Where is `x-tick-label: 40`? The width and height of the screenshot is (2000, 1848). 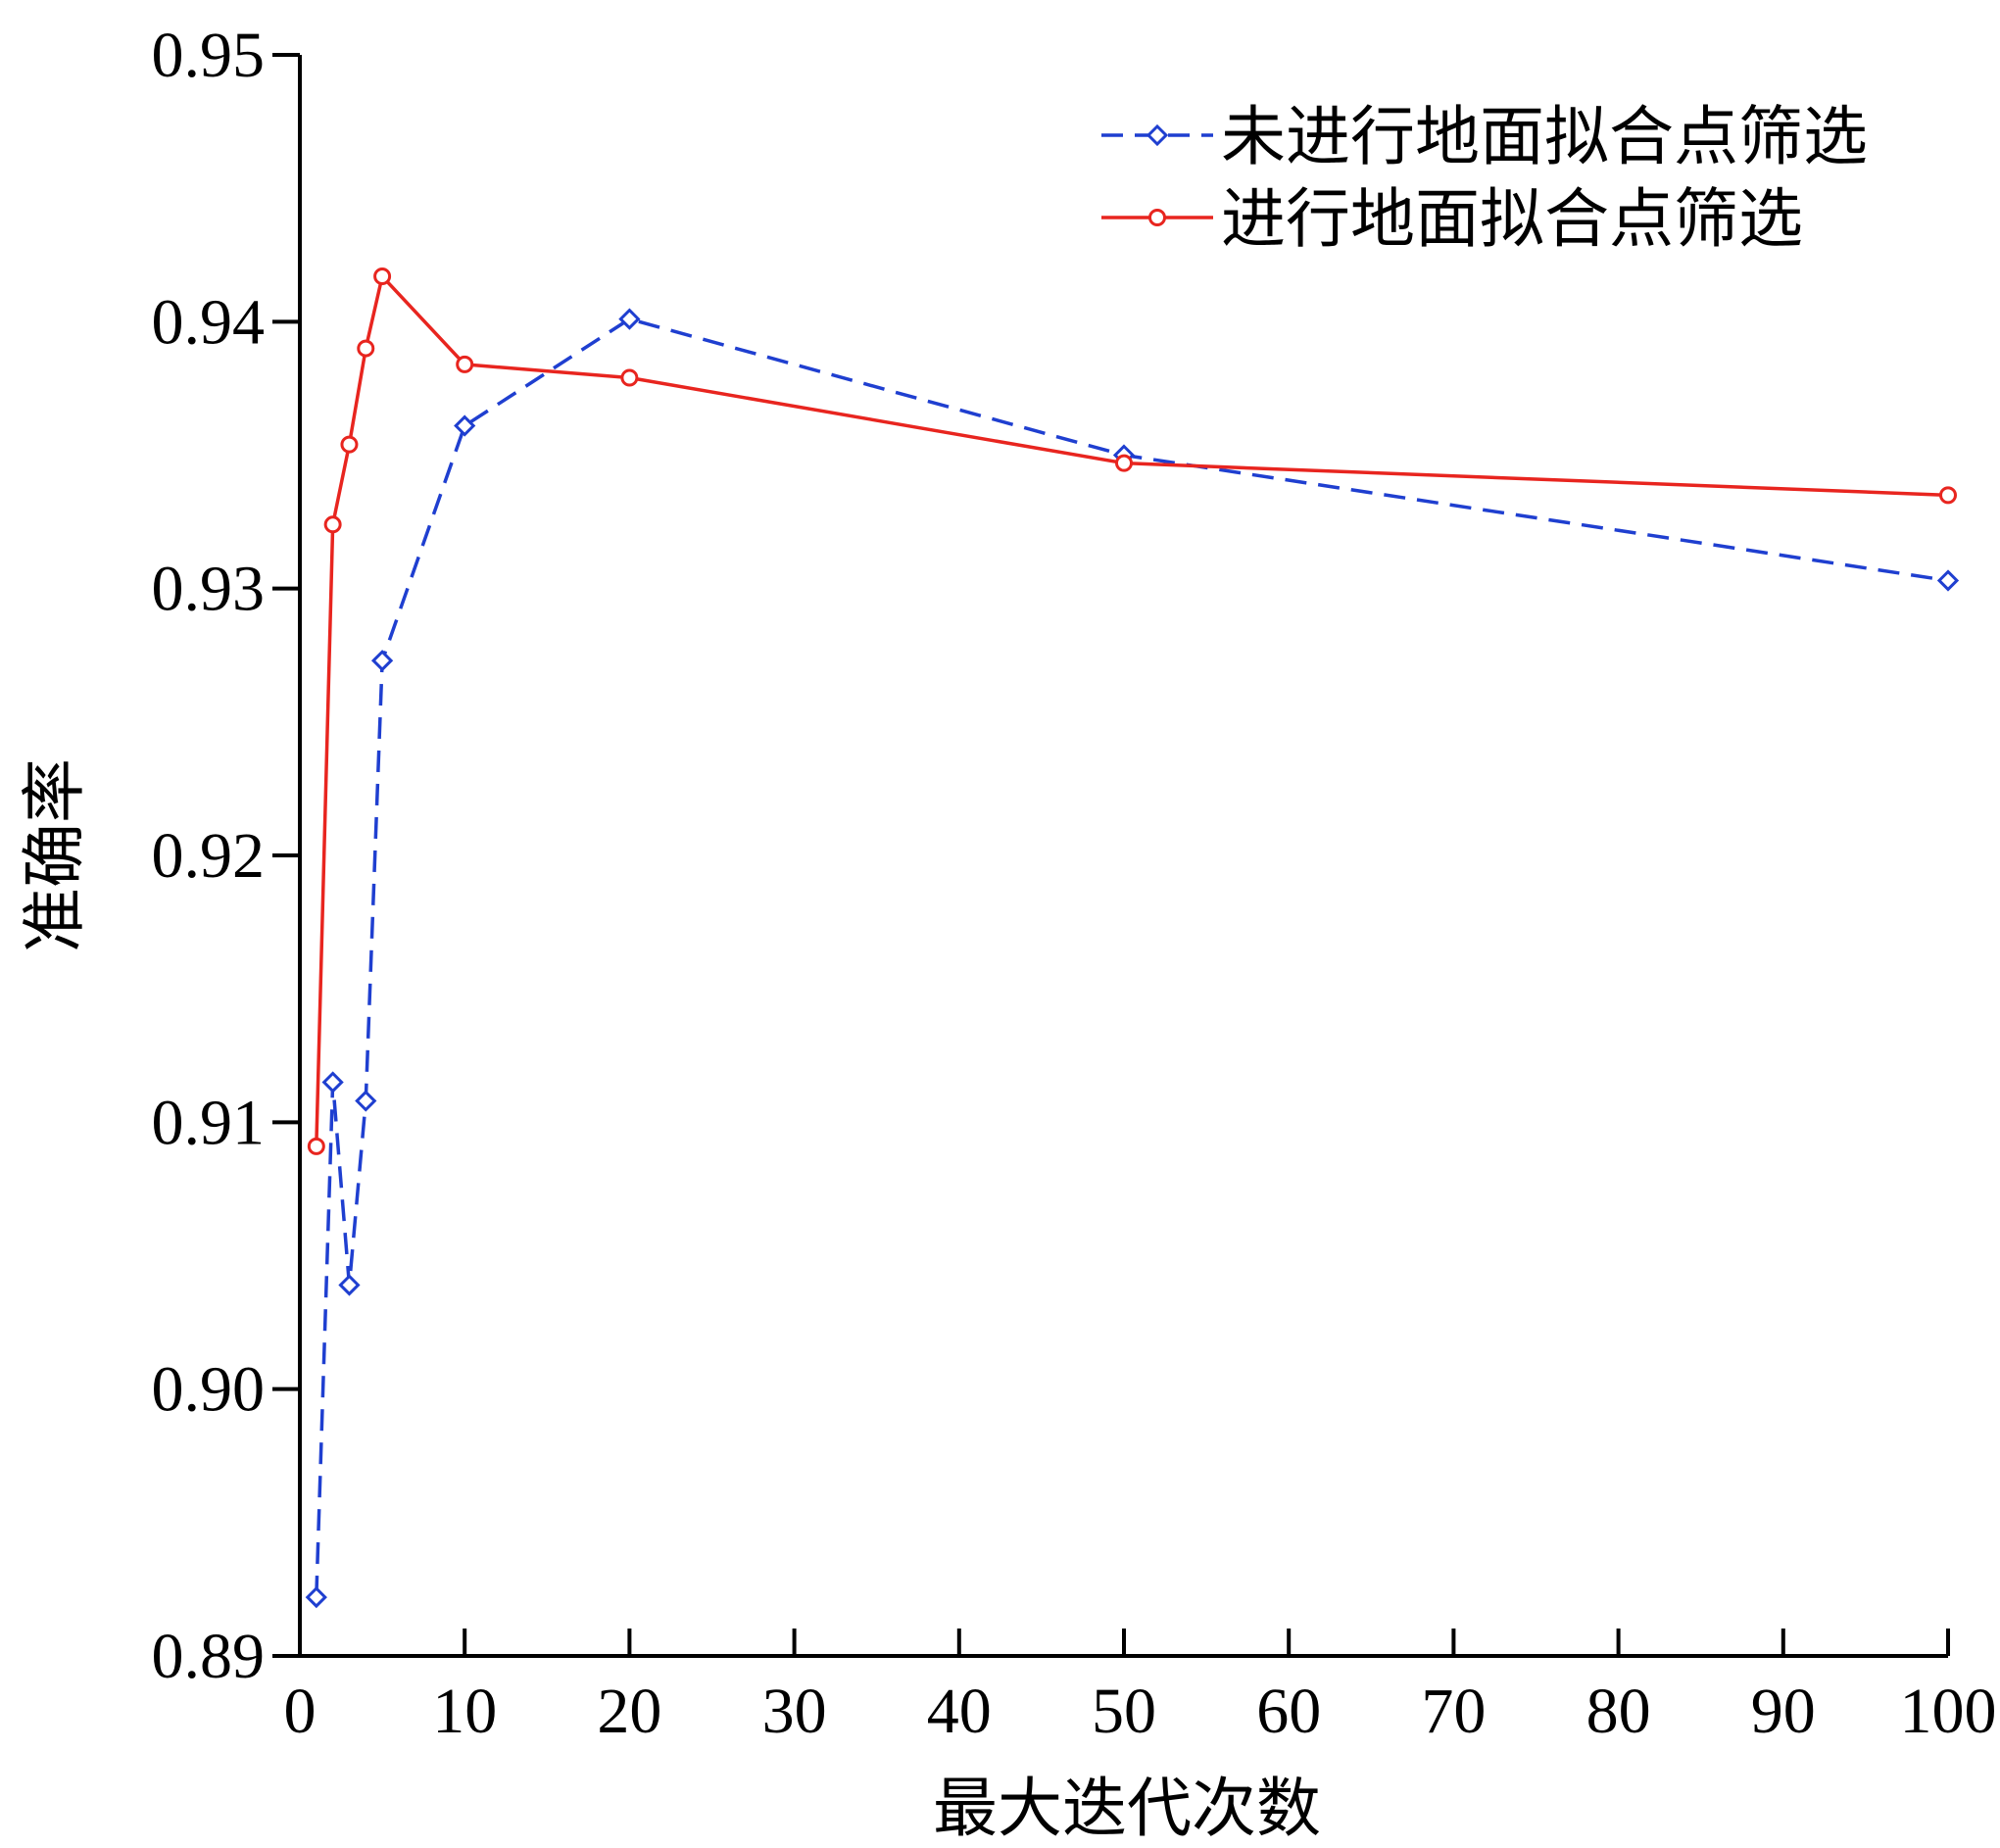
x-tick-label: 40 is located at coordinates (959, 1712).